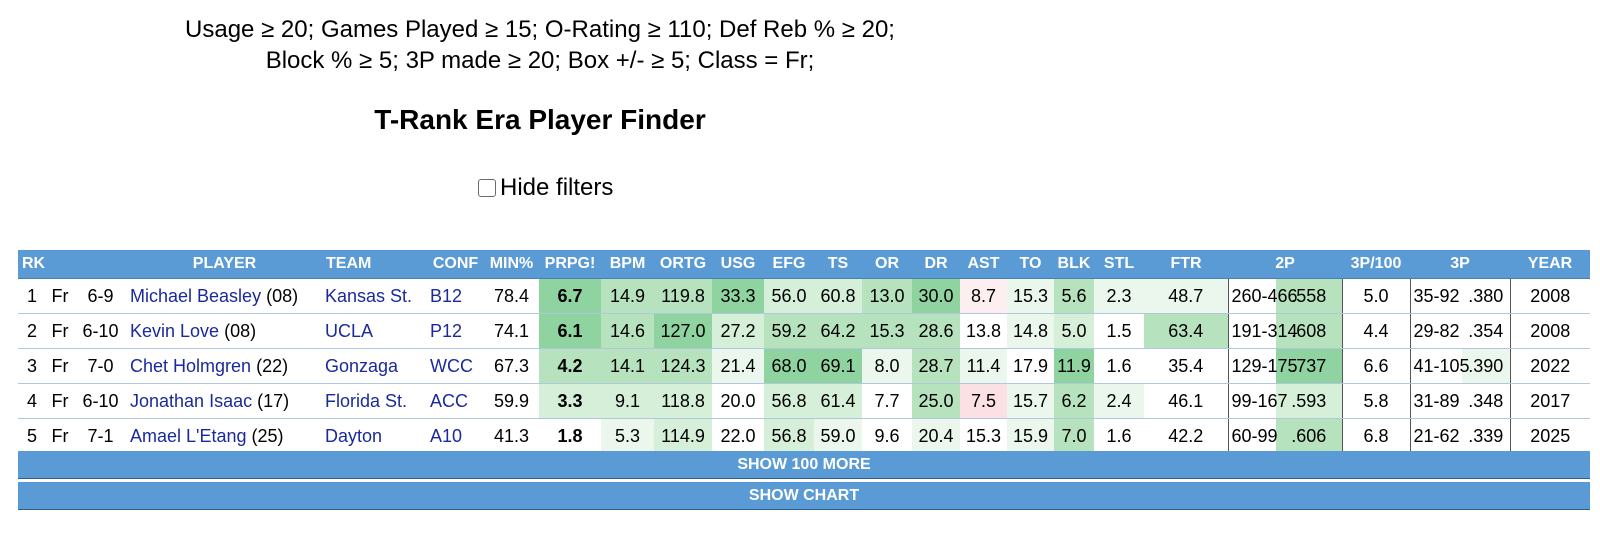 Image resolution: width=1600 pixels, height=538 pixels. What do you see at coordinates (887, 296) in the screenshot?
I see `or: 13.0` at bounding box center [887, 296].